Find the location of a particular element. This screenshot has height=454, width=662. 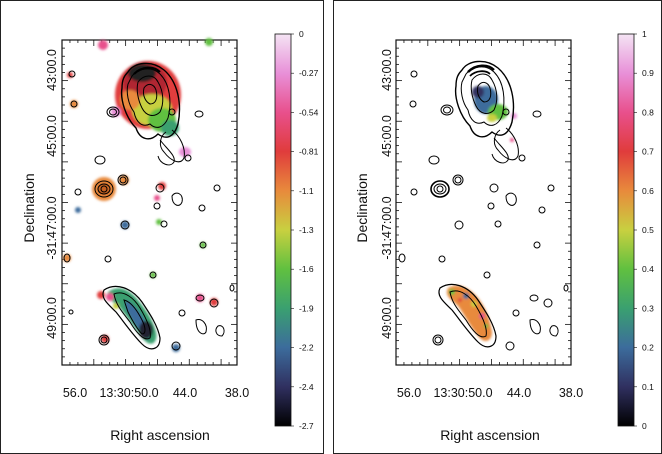

right-colorbar-label: 0.7 is located at coordinates (648, 152).